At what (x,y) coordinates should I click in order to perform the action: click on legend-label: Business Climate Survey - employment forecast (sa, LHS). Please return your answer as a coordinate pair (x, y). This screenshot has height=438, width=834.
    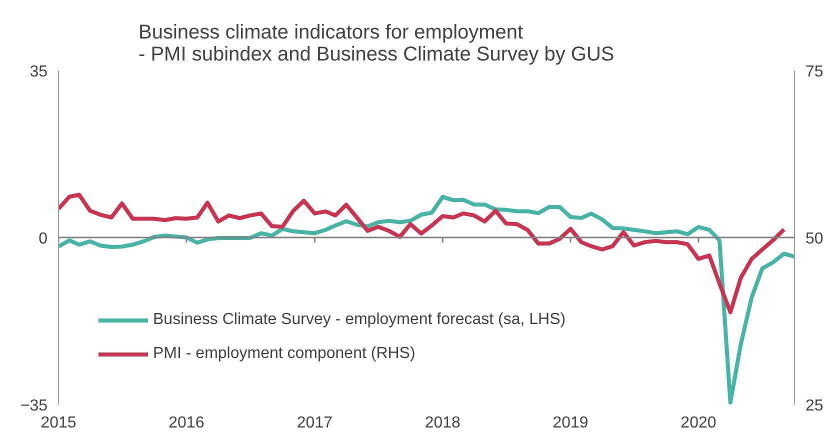
    Looking at the image, I should click on (359, 320).